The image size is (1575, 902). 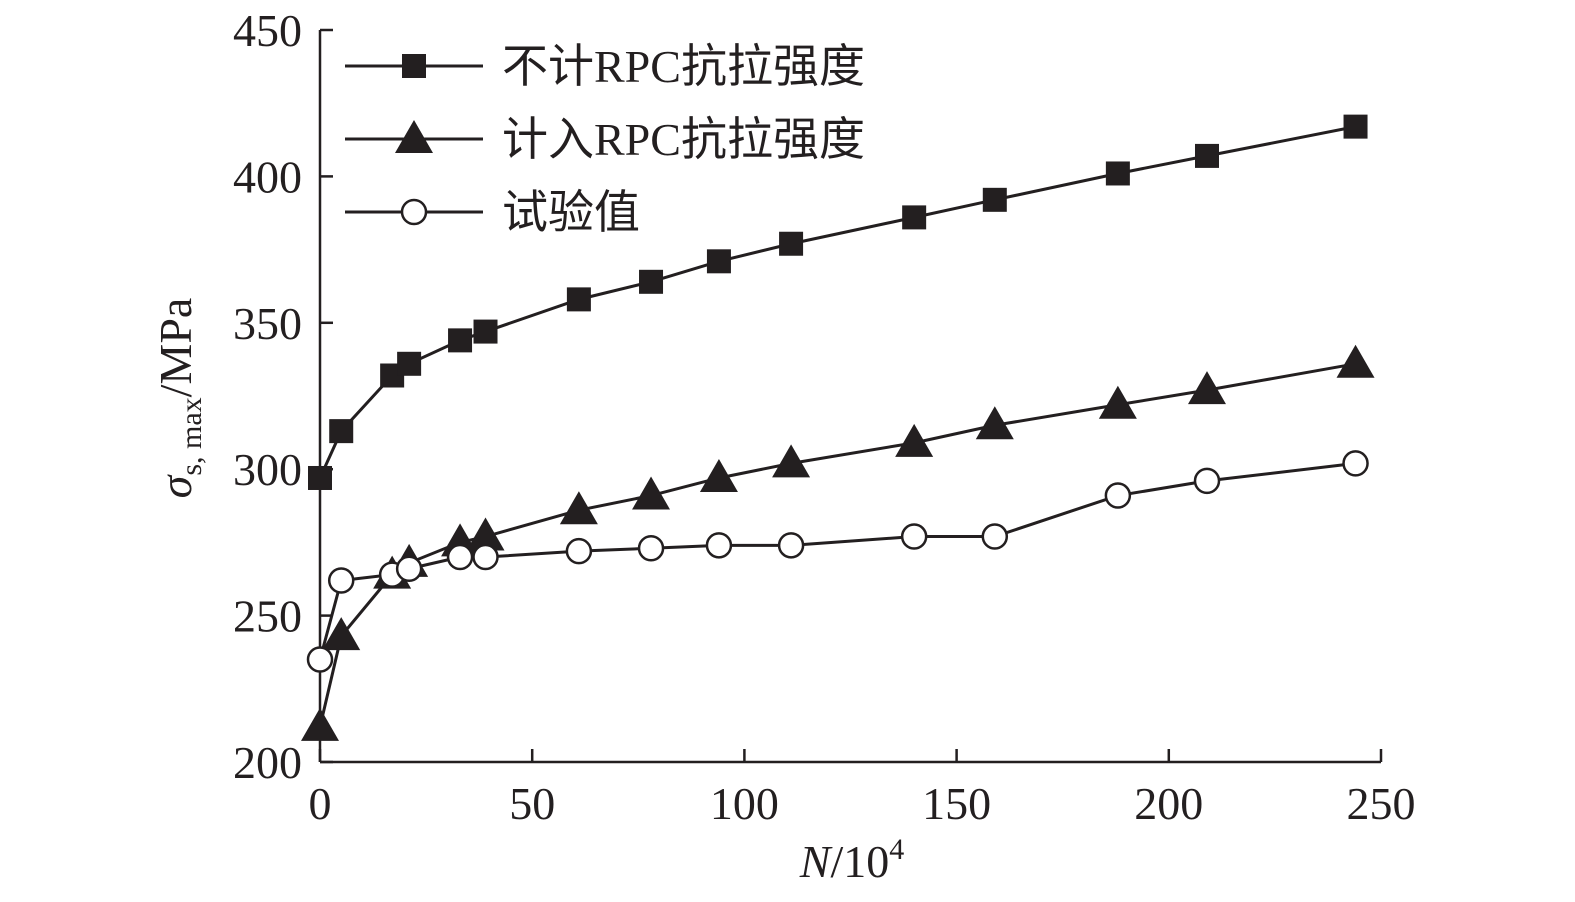 I want to click on y-tick-label: 400, so click(x=267, y=176).